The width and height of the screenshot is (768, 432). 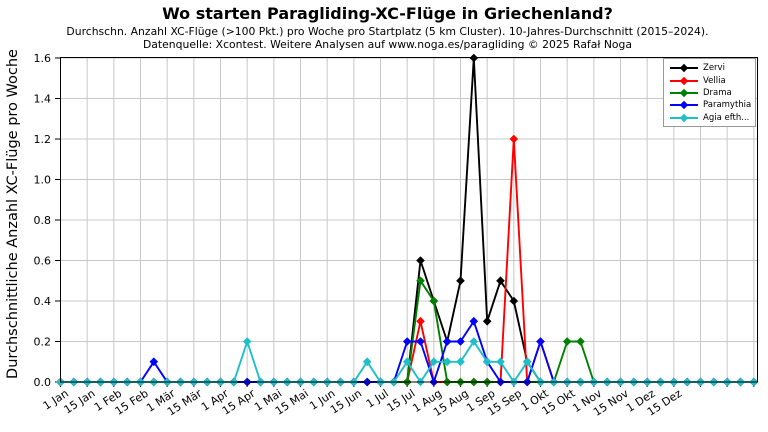 What do you see at coordinates (43, 58) in the screenshot?
I see `y-tick-label: 1.6` at bounding box center [43, 58].